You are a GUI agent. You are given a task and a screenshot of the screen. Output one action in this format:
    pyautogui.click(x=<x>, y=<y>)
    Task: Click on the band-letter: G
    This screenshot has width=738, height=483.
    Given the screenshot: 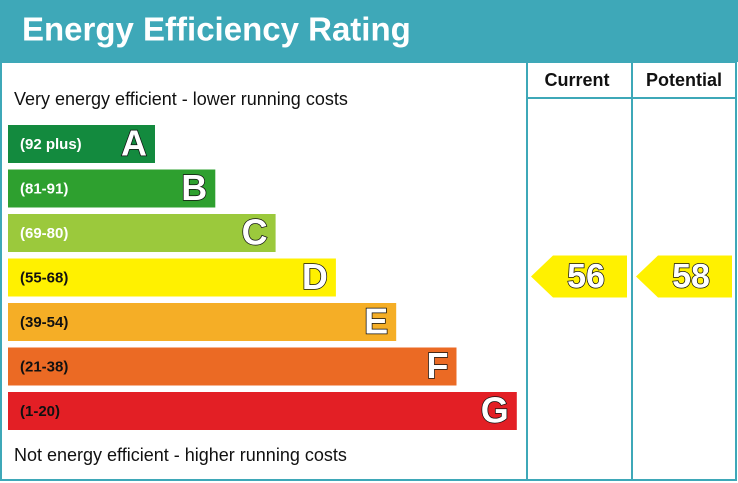 What is the action you would take?
    pyautogui.click(x=495, y=410)
    